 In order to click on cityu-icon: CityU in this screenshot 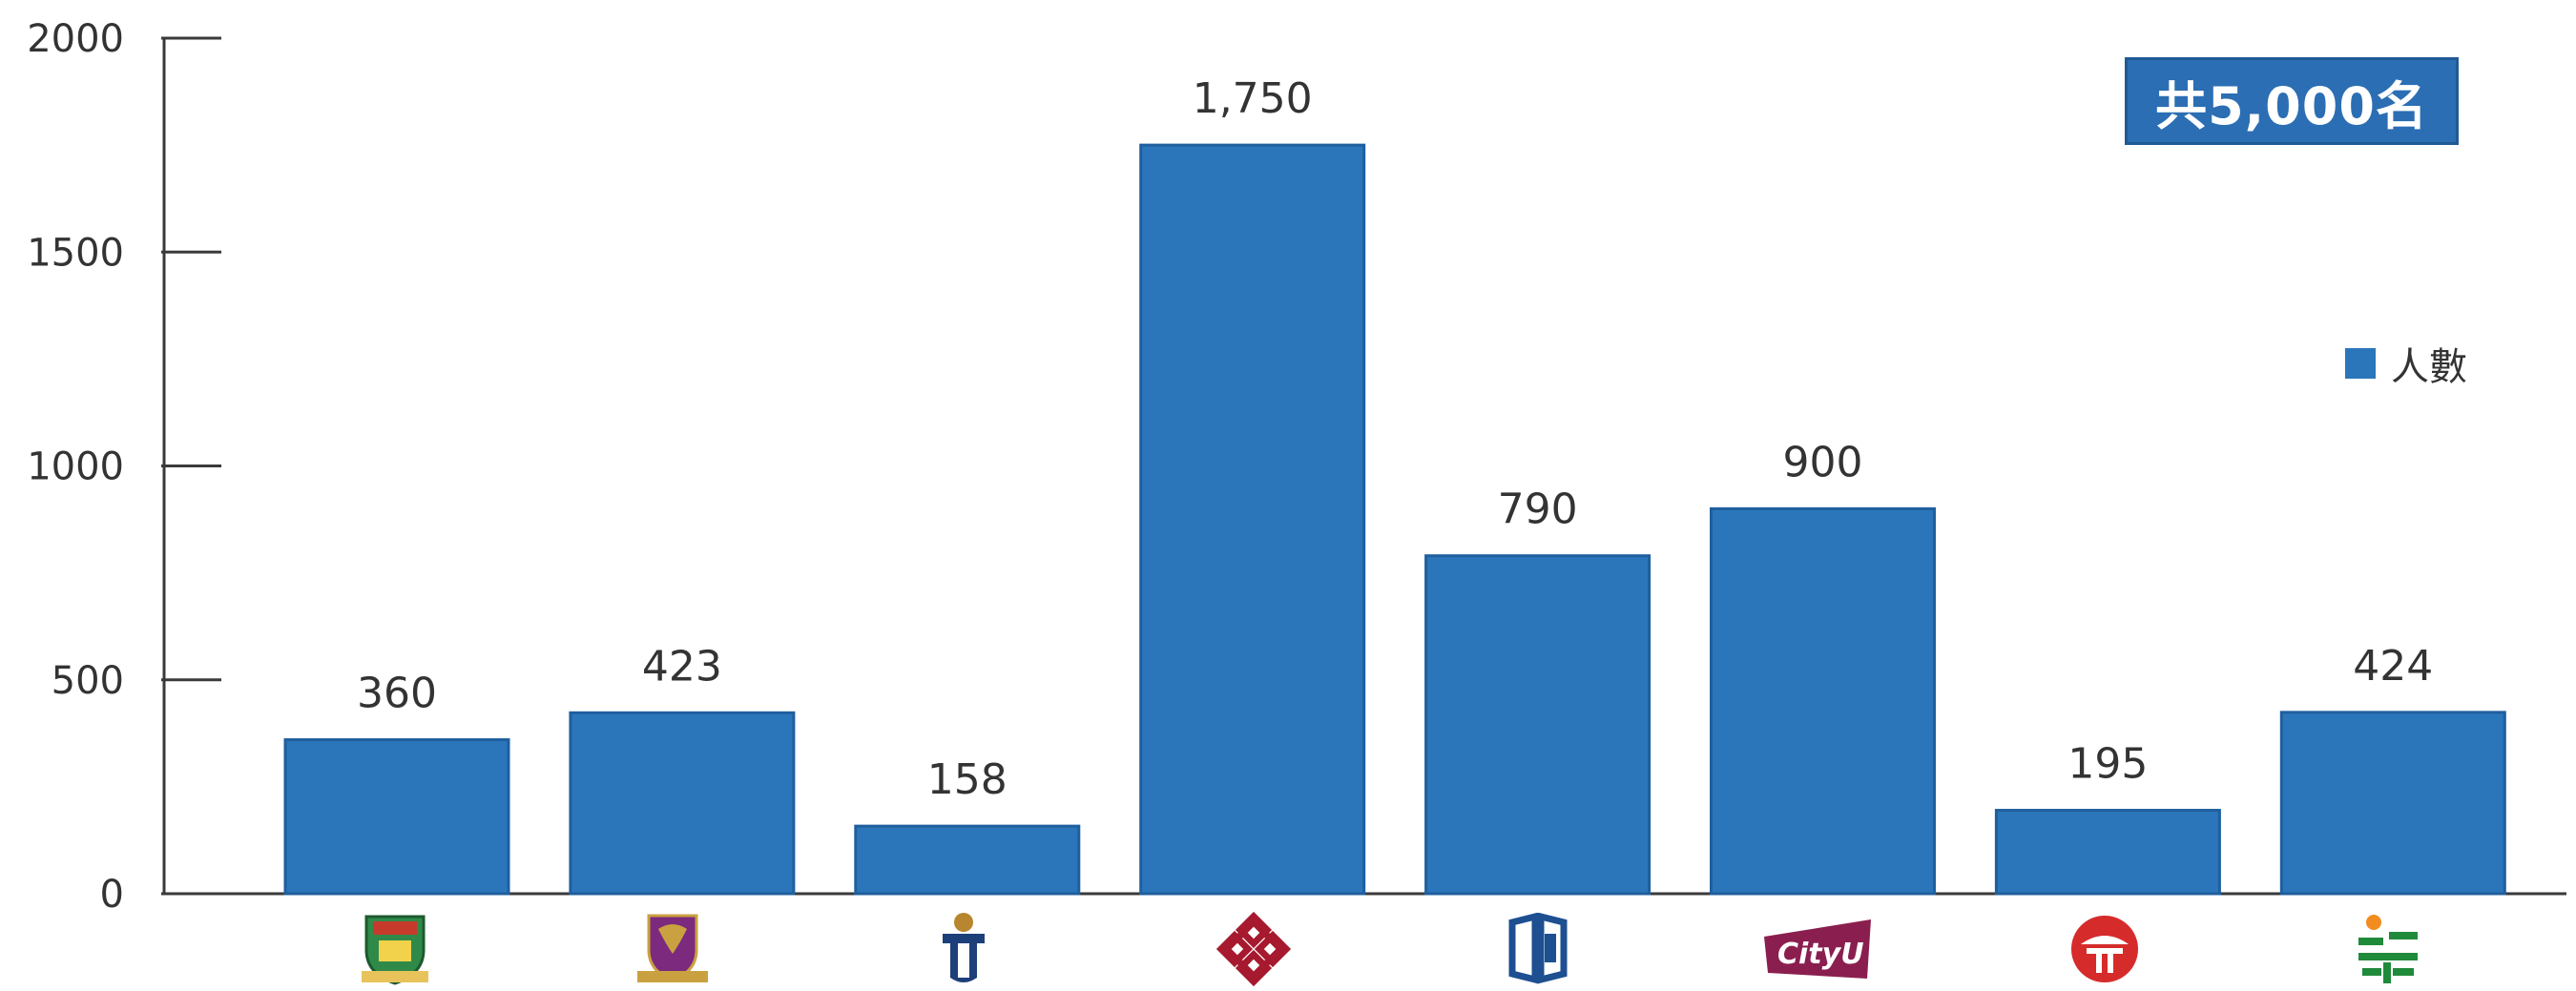, I will do `click(1817, 949)`.